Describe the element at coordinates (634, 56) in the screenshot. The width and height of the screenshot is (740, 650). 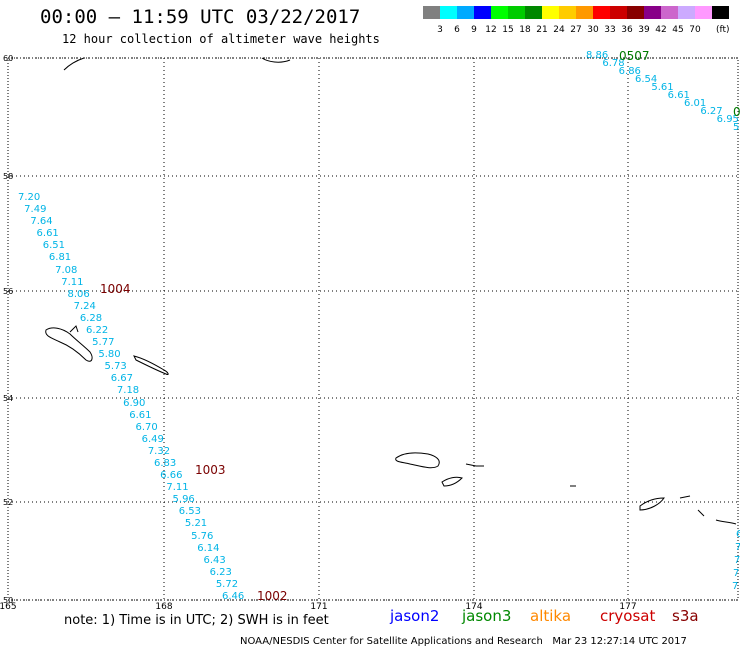
I see `pass-time-label: 0507` at that location.